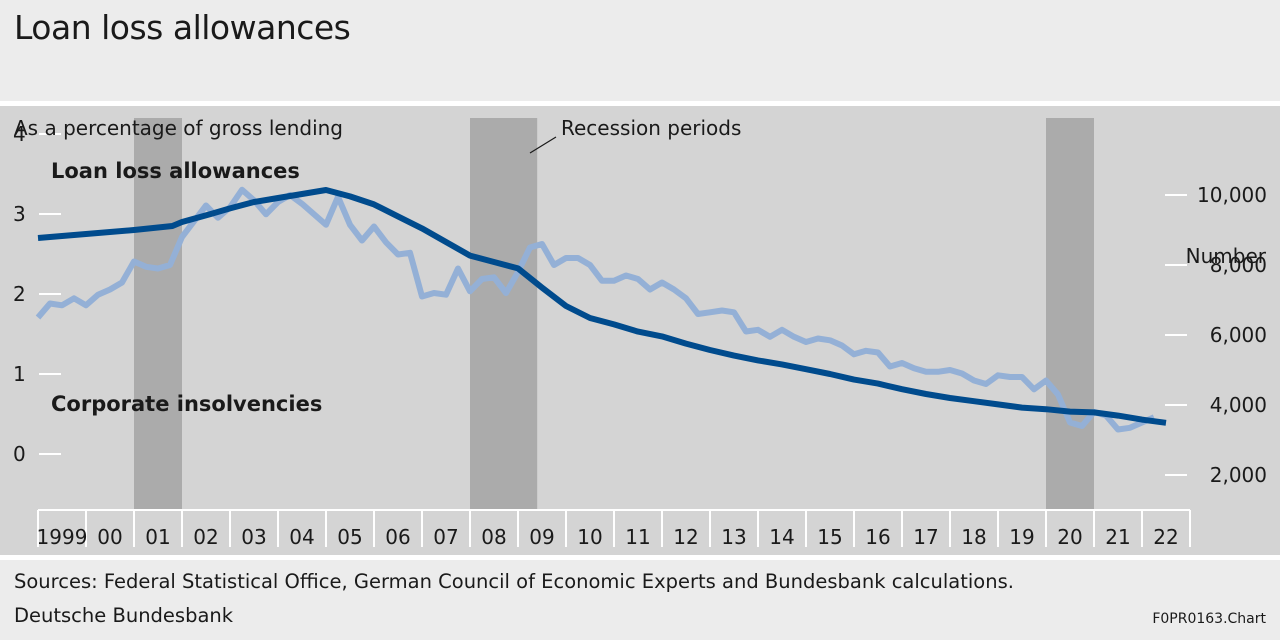 Image resolution: width=1280 pixels, height=640 pixels. Describe the element at coordinates (205, 537) in the screenshot. I see `x-tick-label: 02` at that location.